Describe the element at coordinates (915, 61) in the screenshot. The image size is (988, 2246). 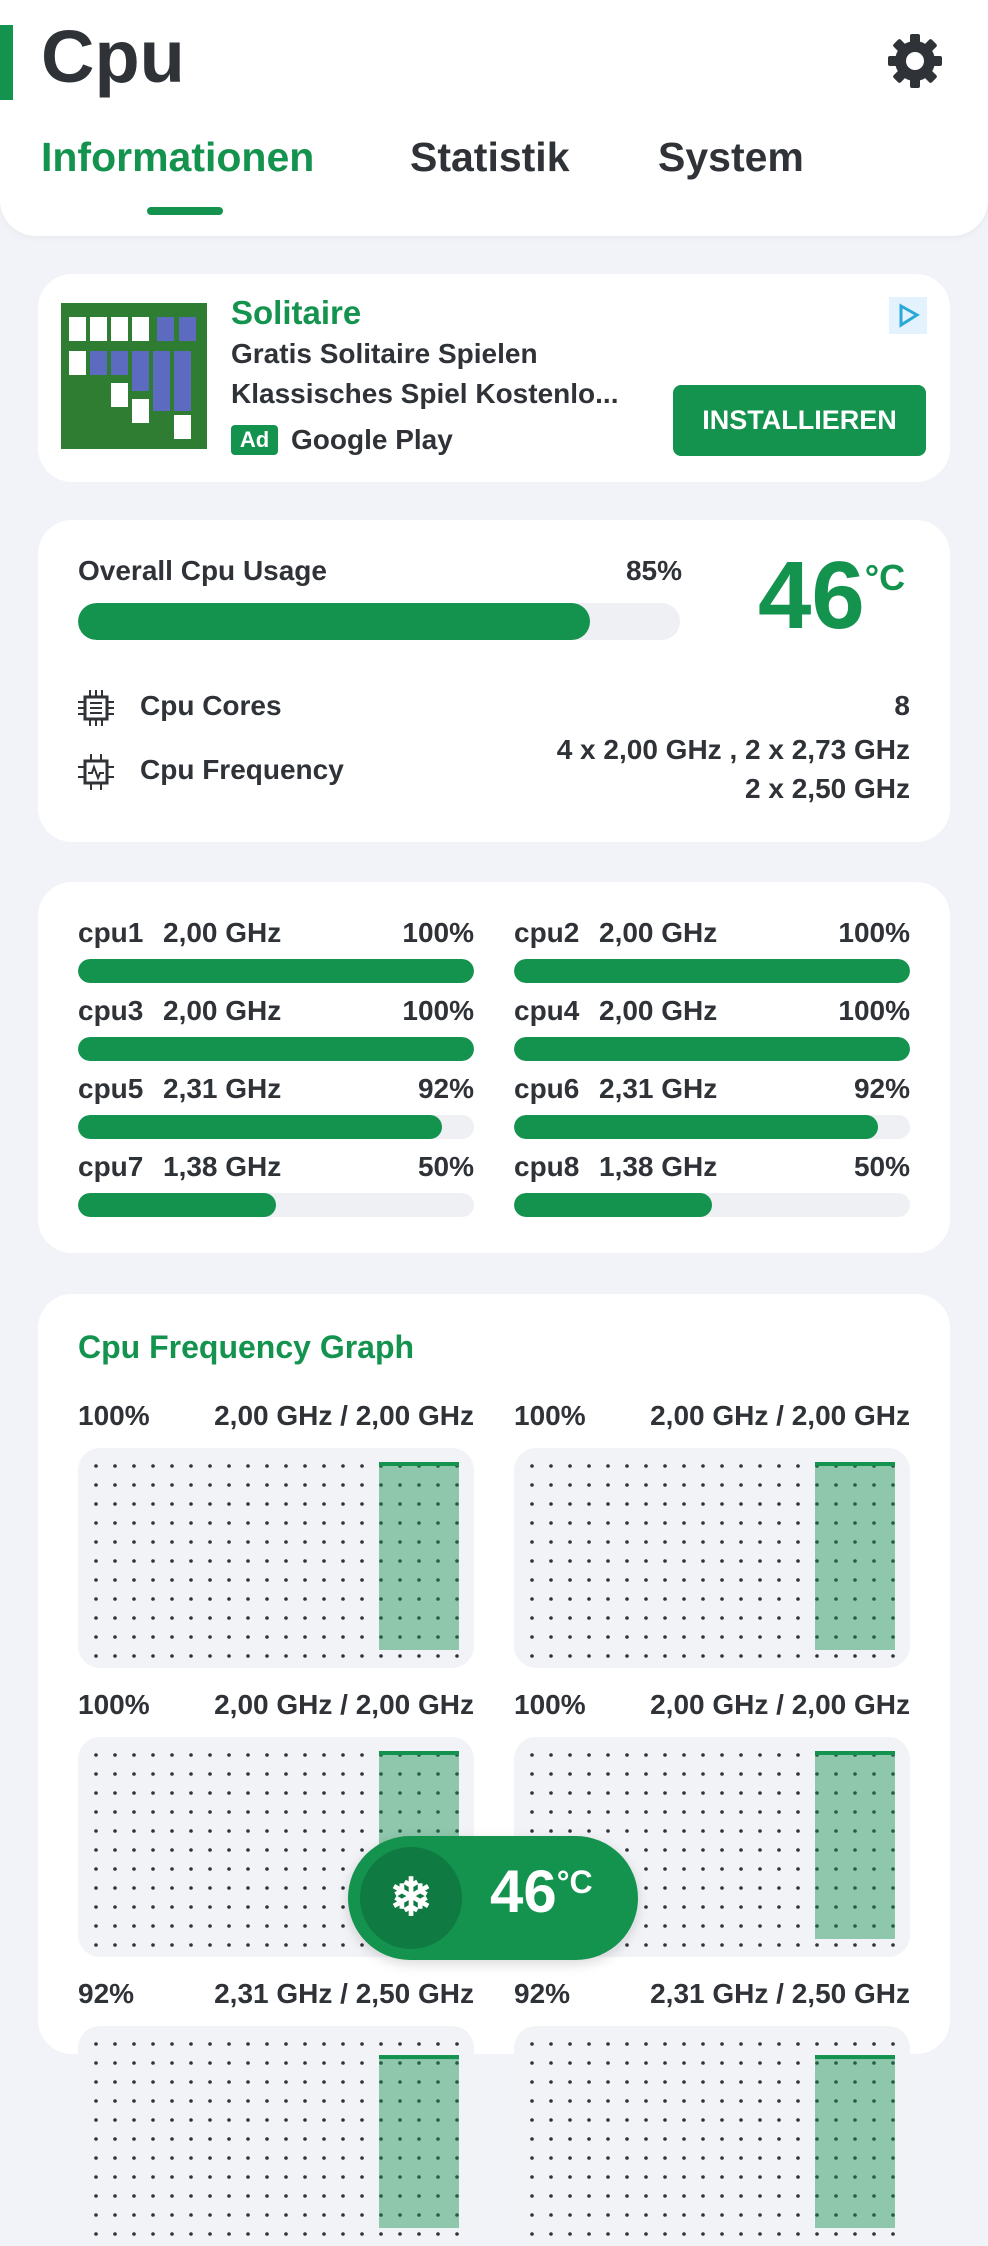
I see `settings-button` at that location.